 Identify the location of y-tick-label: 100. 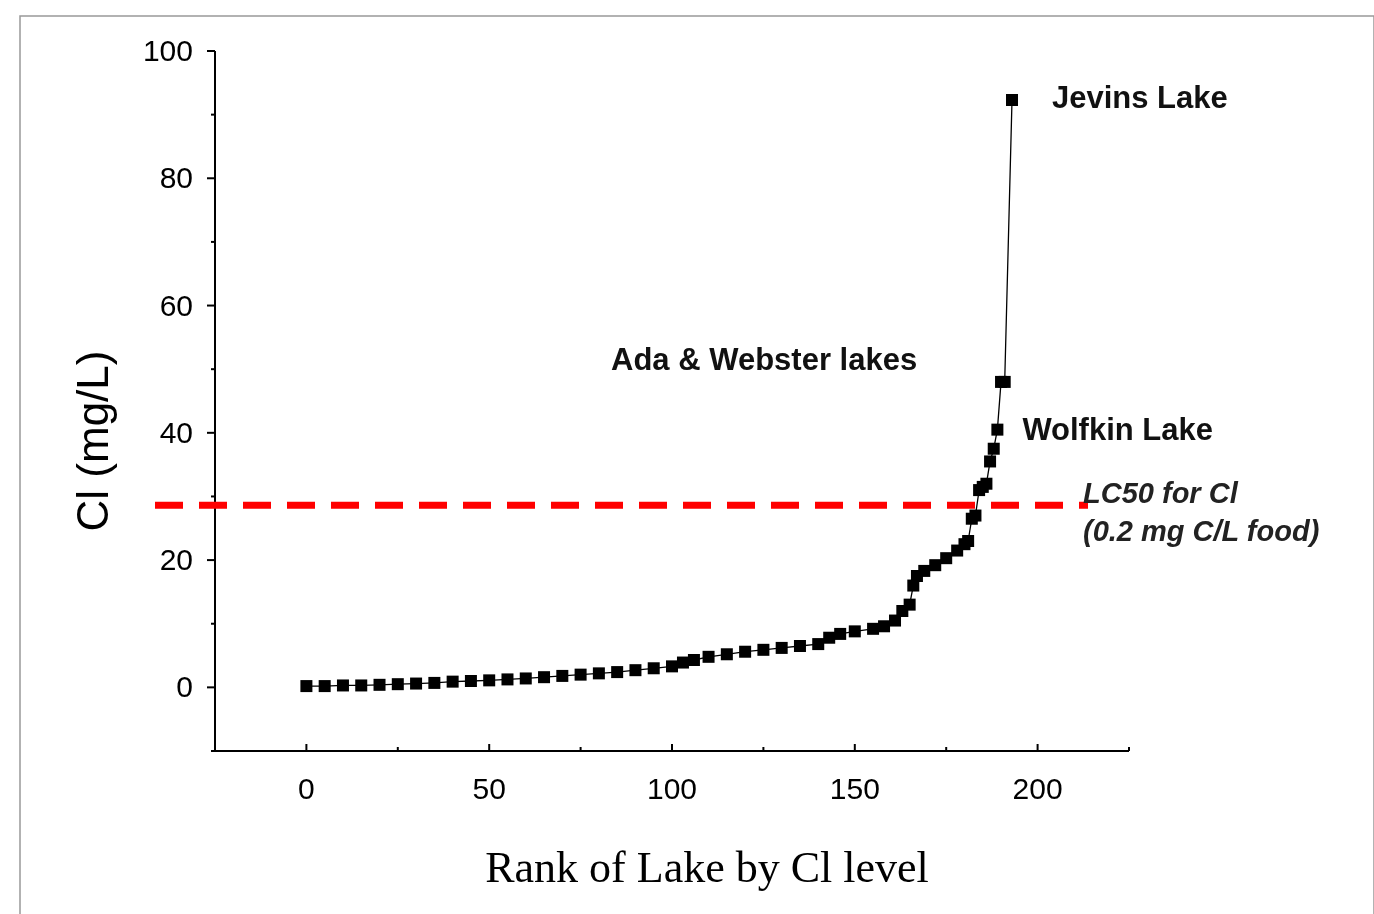
(167, 50).